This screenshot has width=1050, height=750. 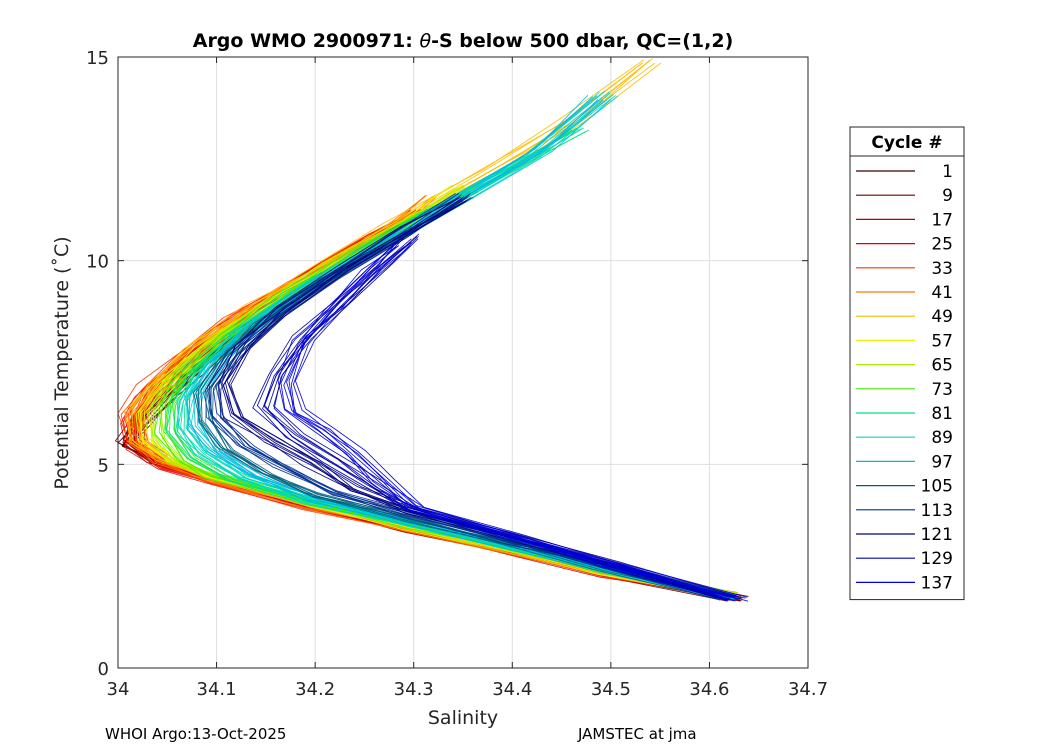 What do you see at coordinates (947, 172) in the screenshot?
I see `legend-entry-label: 1` at bounding box center [947, 172].